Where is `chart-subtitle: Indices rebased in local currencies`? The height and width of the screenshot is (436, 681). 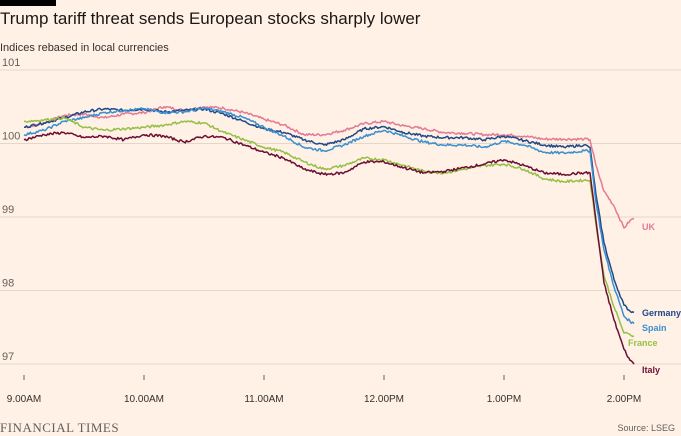
chart-subtitle: Indices rebased in local currencies is located at coordinates (84, 48).